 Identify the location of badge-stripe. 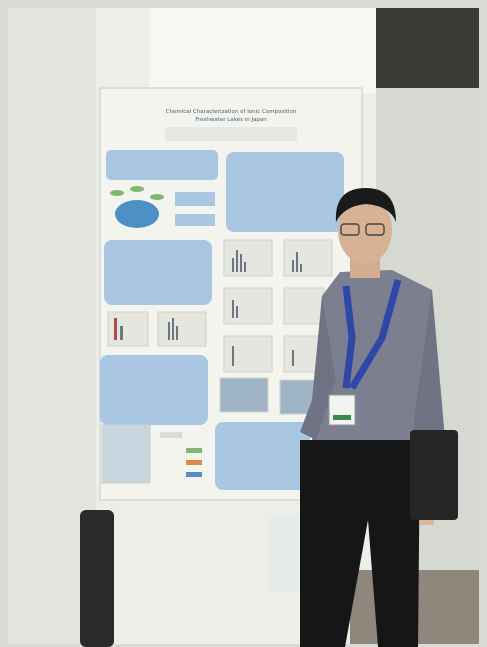
(342, 417).